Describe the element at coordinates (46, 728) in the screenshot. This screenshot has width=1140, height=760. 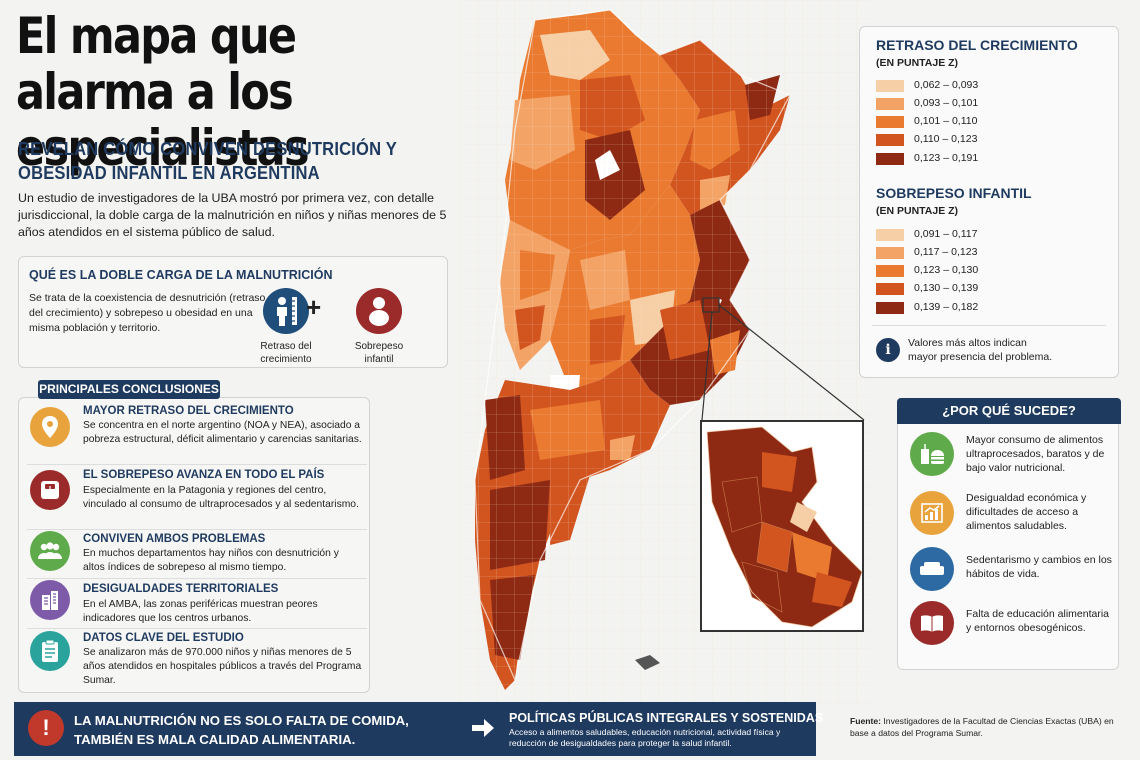
I see `warning-icon: !` at that location.